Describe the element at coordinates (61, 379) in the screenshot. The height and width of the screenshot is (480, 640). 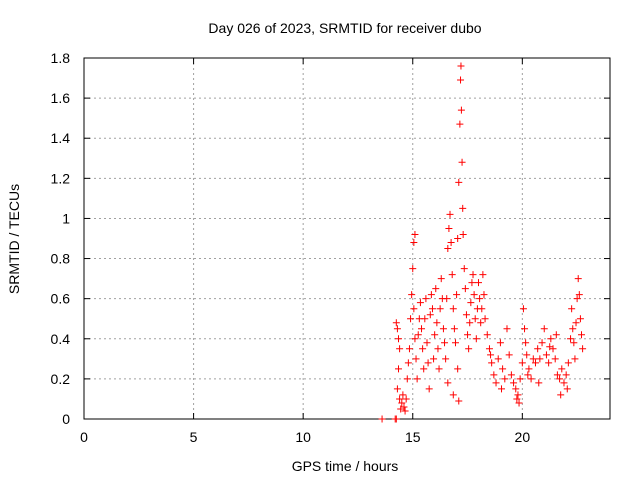
I see `y-tick-label: 0.2` at that location.